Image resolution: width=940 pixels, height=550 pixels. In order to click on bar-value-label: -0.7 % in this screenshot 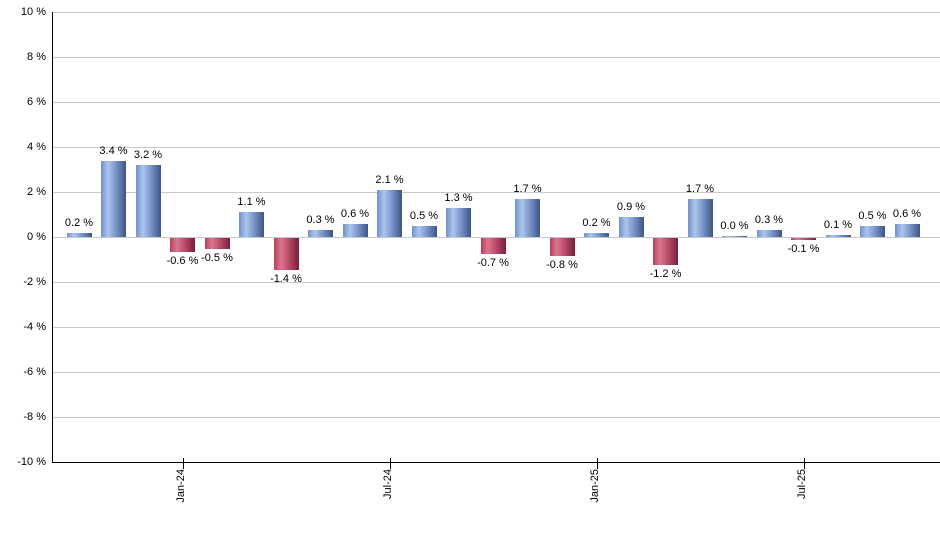, I will do `click(493, 262)`.